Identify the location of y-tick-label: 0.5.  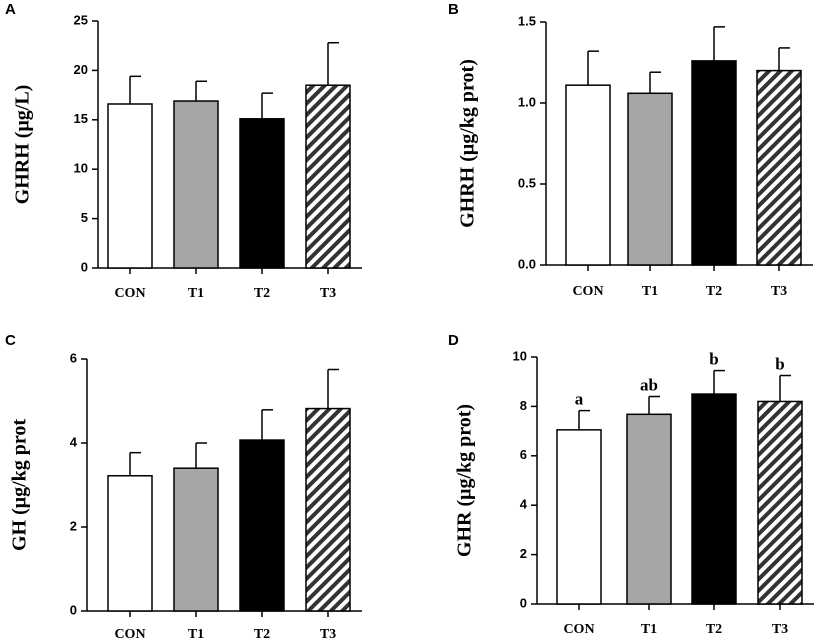
(527, 182).